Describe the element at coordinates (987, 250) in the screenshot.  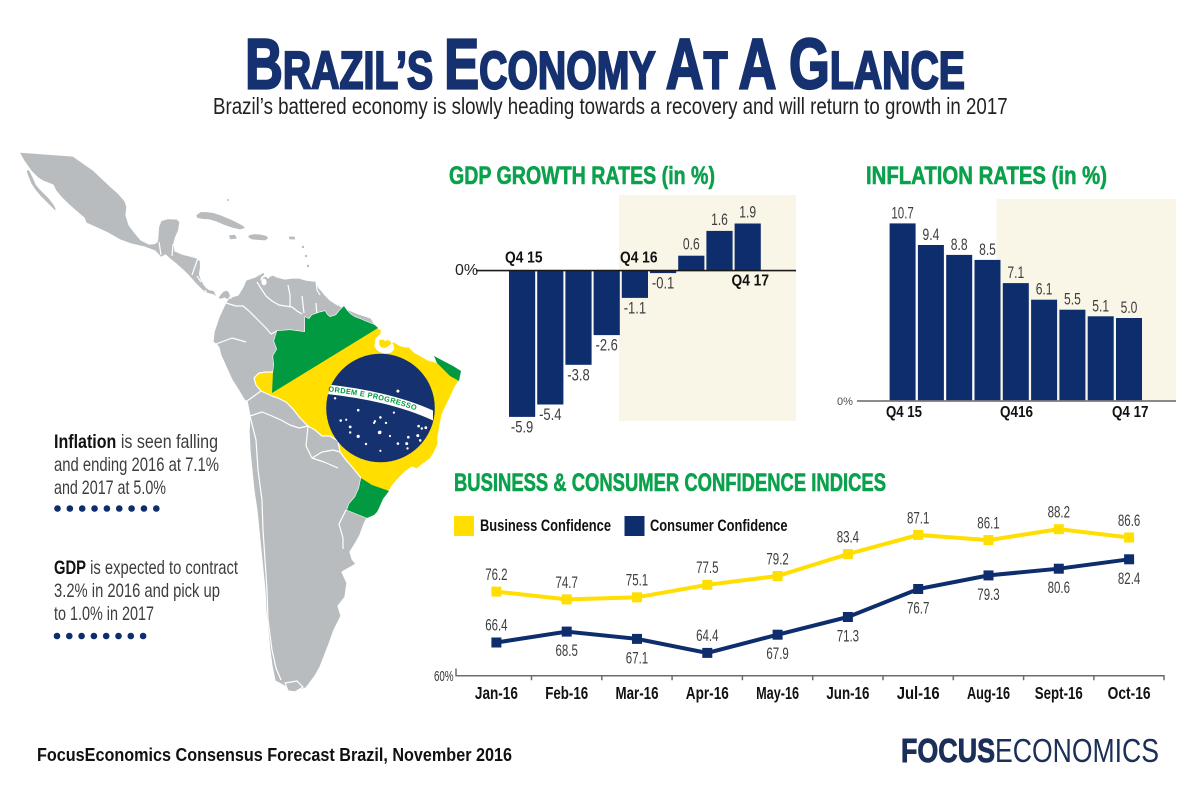
I see `svg-text: 8.5` at that location.